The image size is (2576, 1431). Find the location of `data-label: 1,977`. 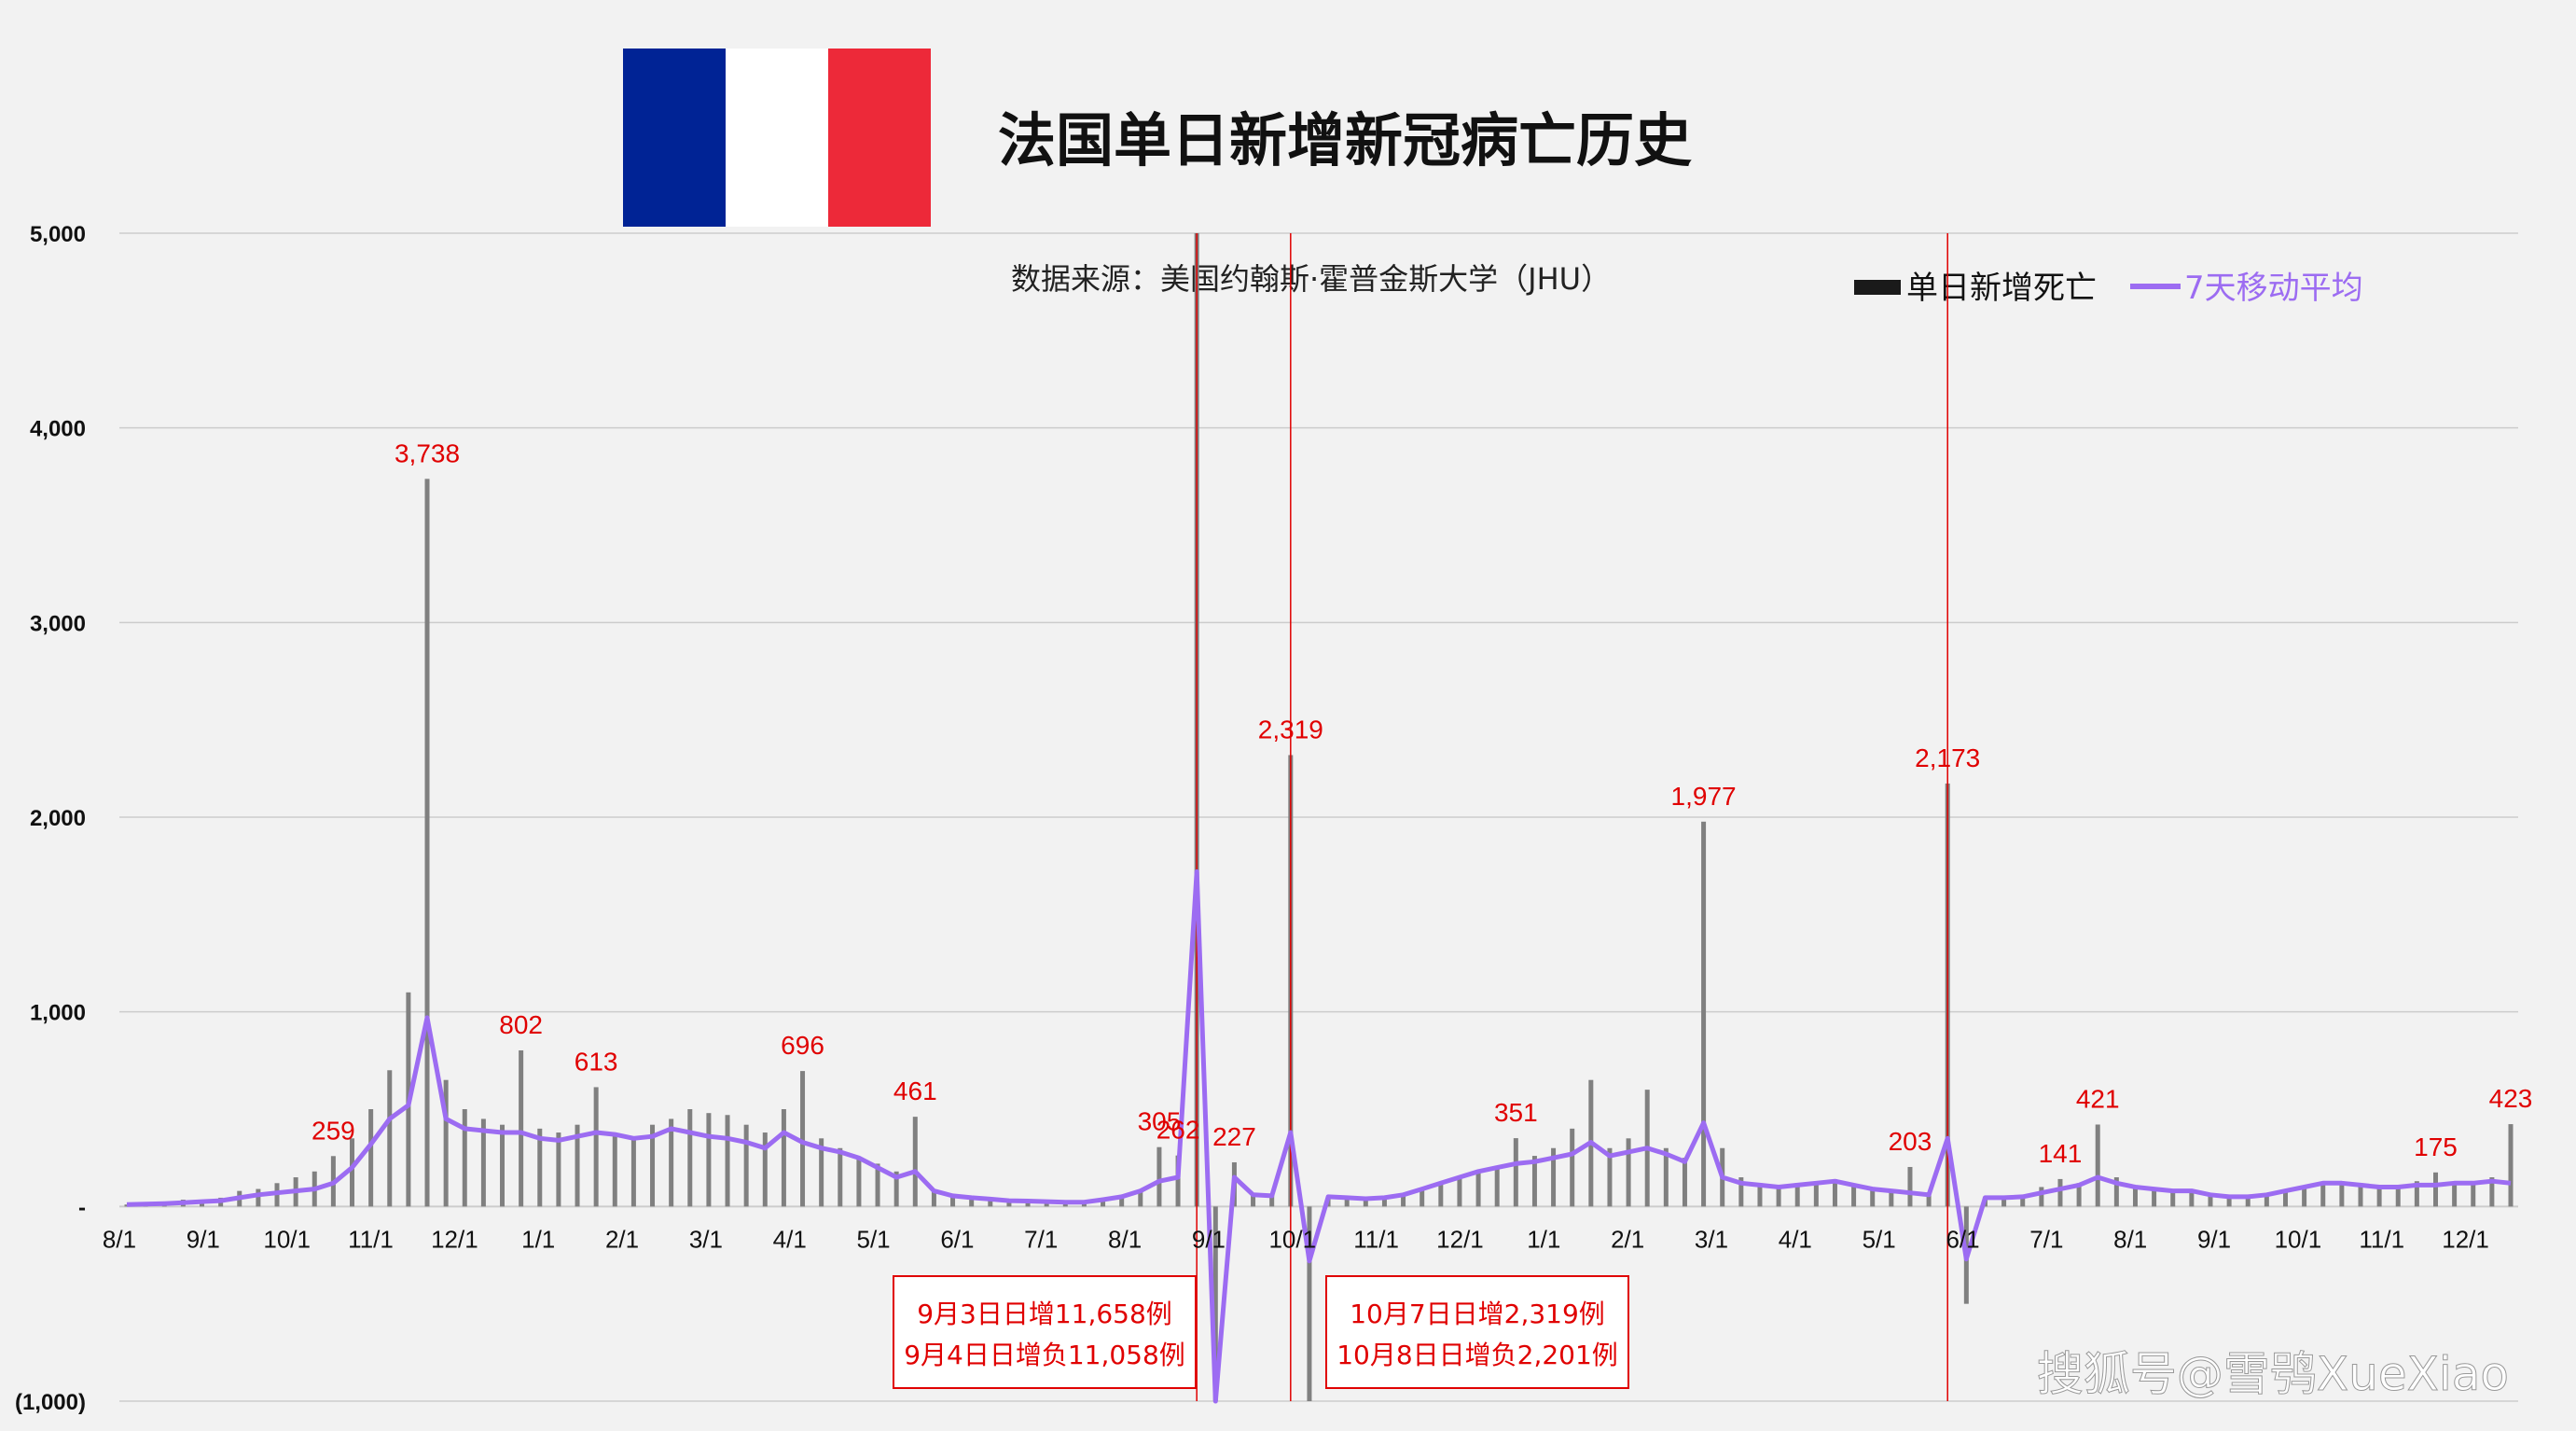

data-label: 1,977 is located at coordinates (1704, 796).